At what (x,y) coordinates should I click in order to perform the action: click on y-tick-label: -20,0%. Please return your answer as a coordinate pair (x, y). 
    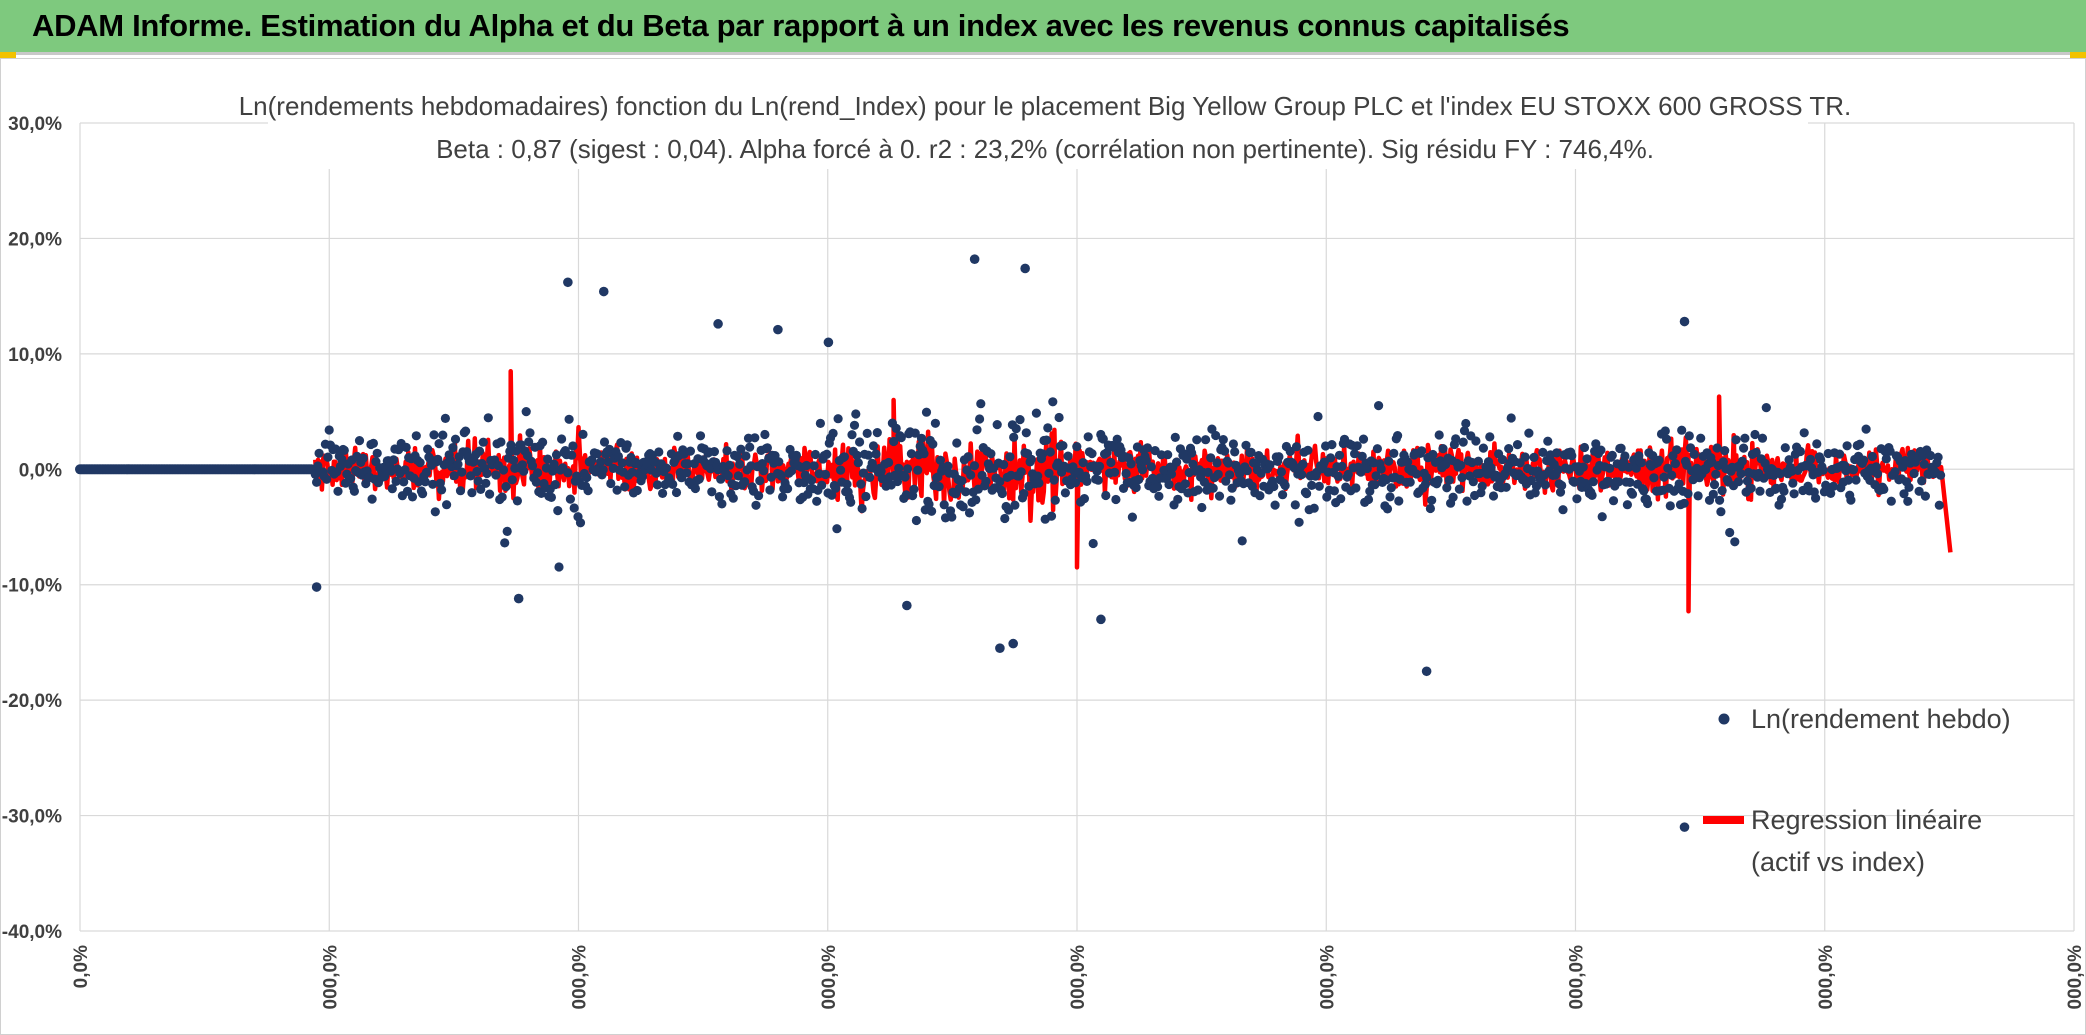
    Looking at the image, I should click on (32, 701).